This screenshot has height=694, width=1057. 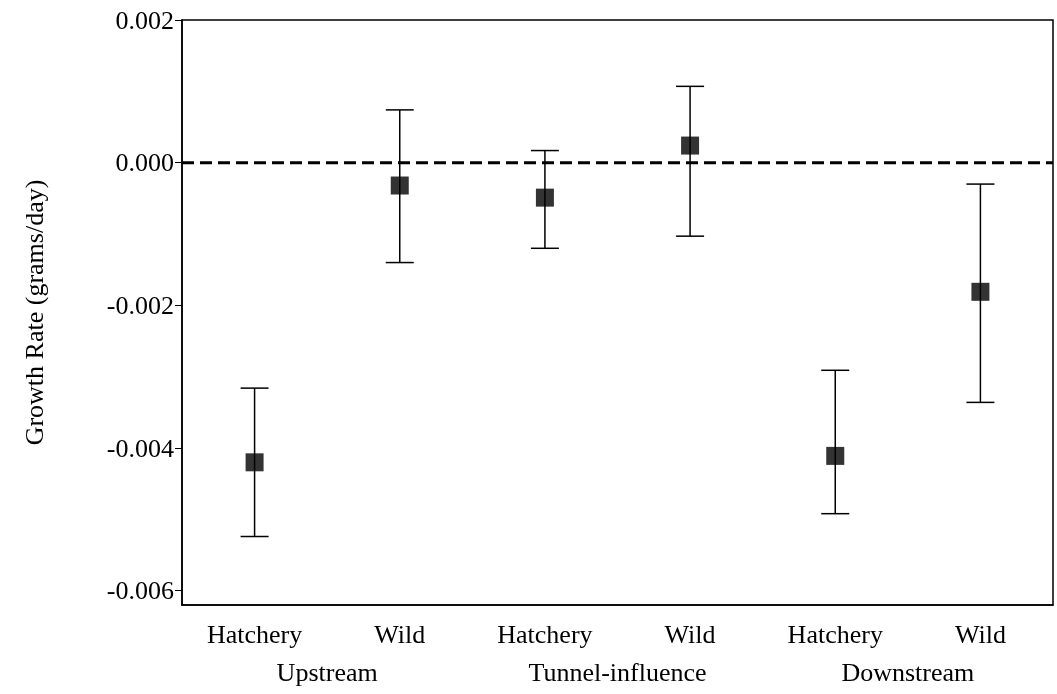 I want to click on y-tick-label: 0.000, so click(x=144, y=163).